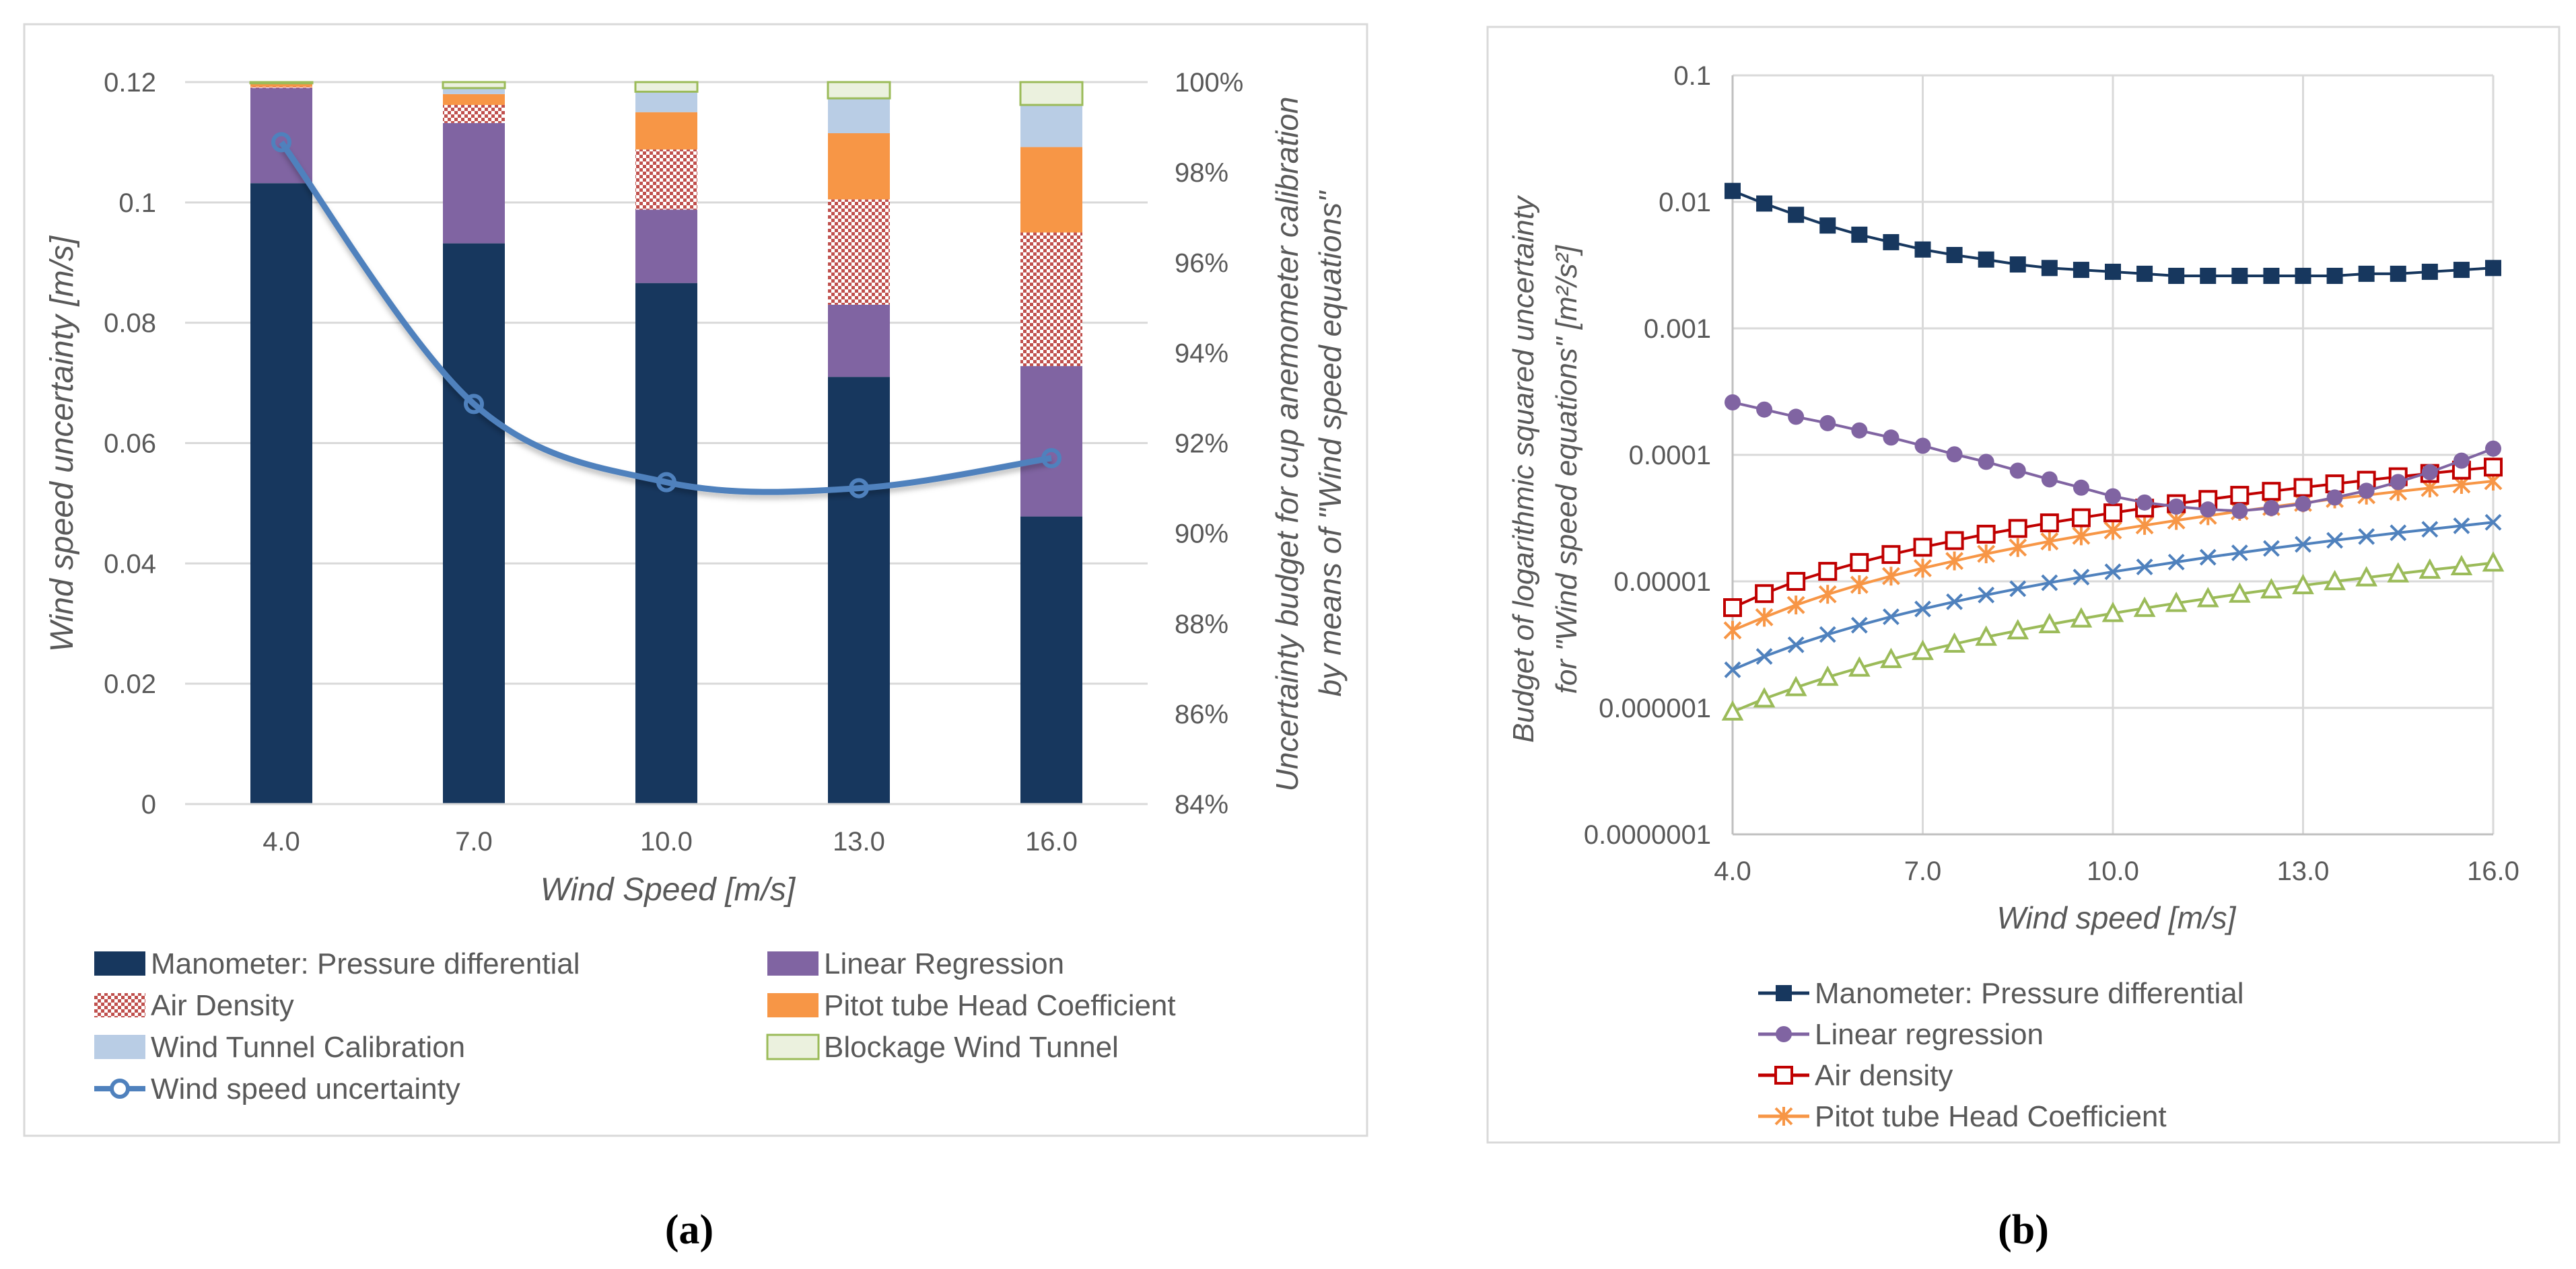  I want to click on legend-swatch-blockage-wind-tunnel, so click(793, 1047).